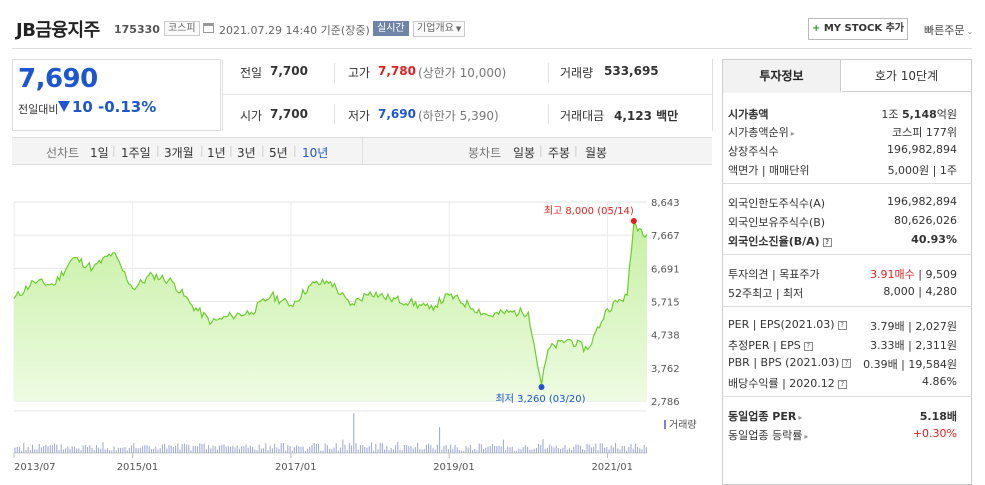 The height and width of the screenshot is (485, 985). I want to click on sector-change-text: 동일업종 등락률, so click(765, 435).